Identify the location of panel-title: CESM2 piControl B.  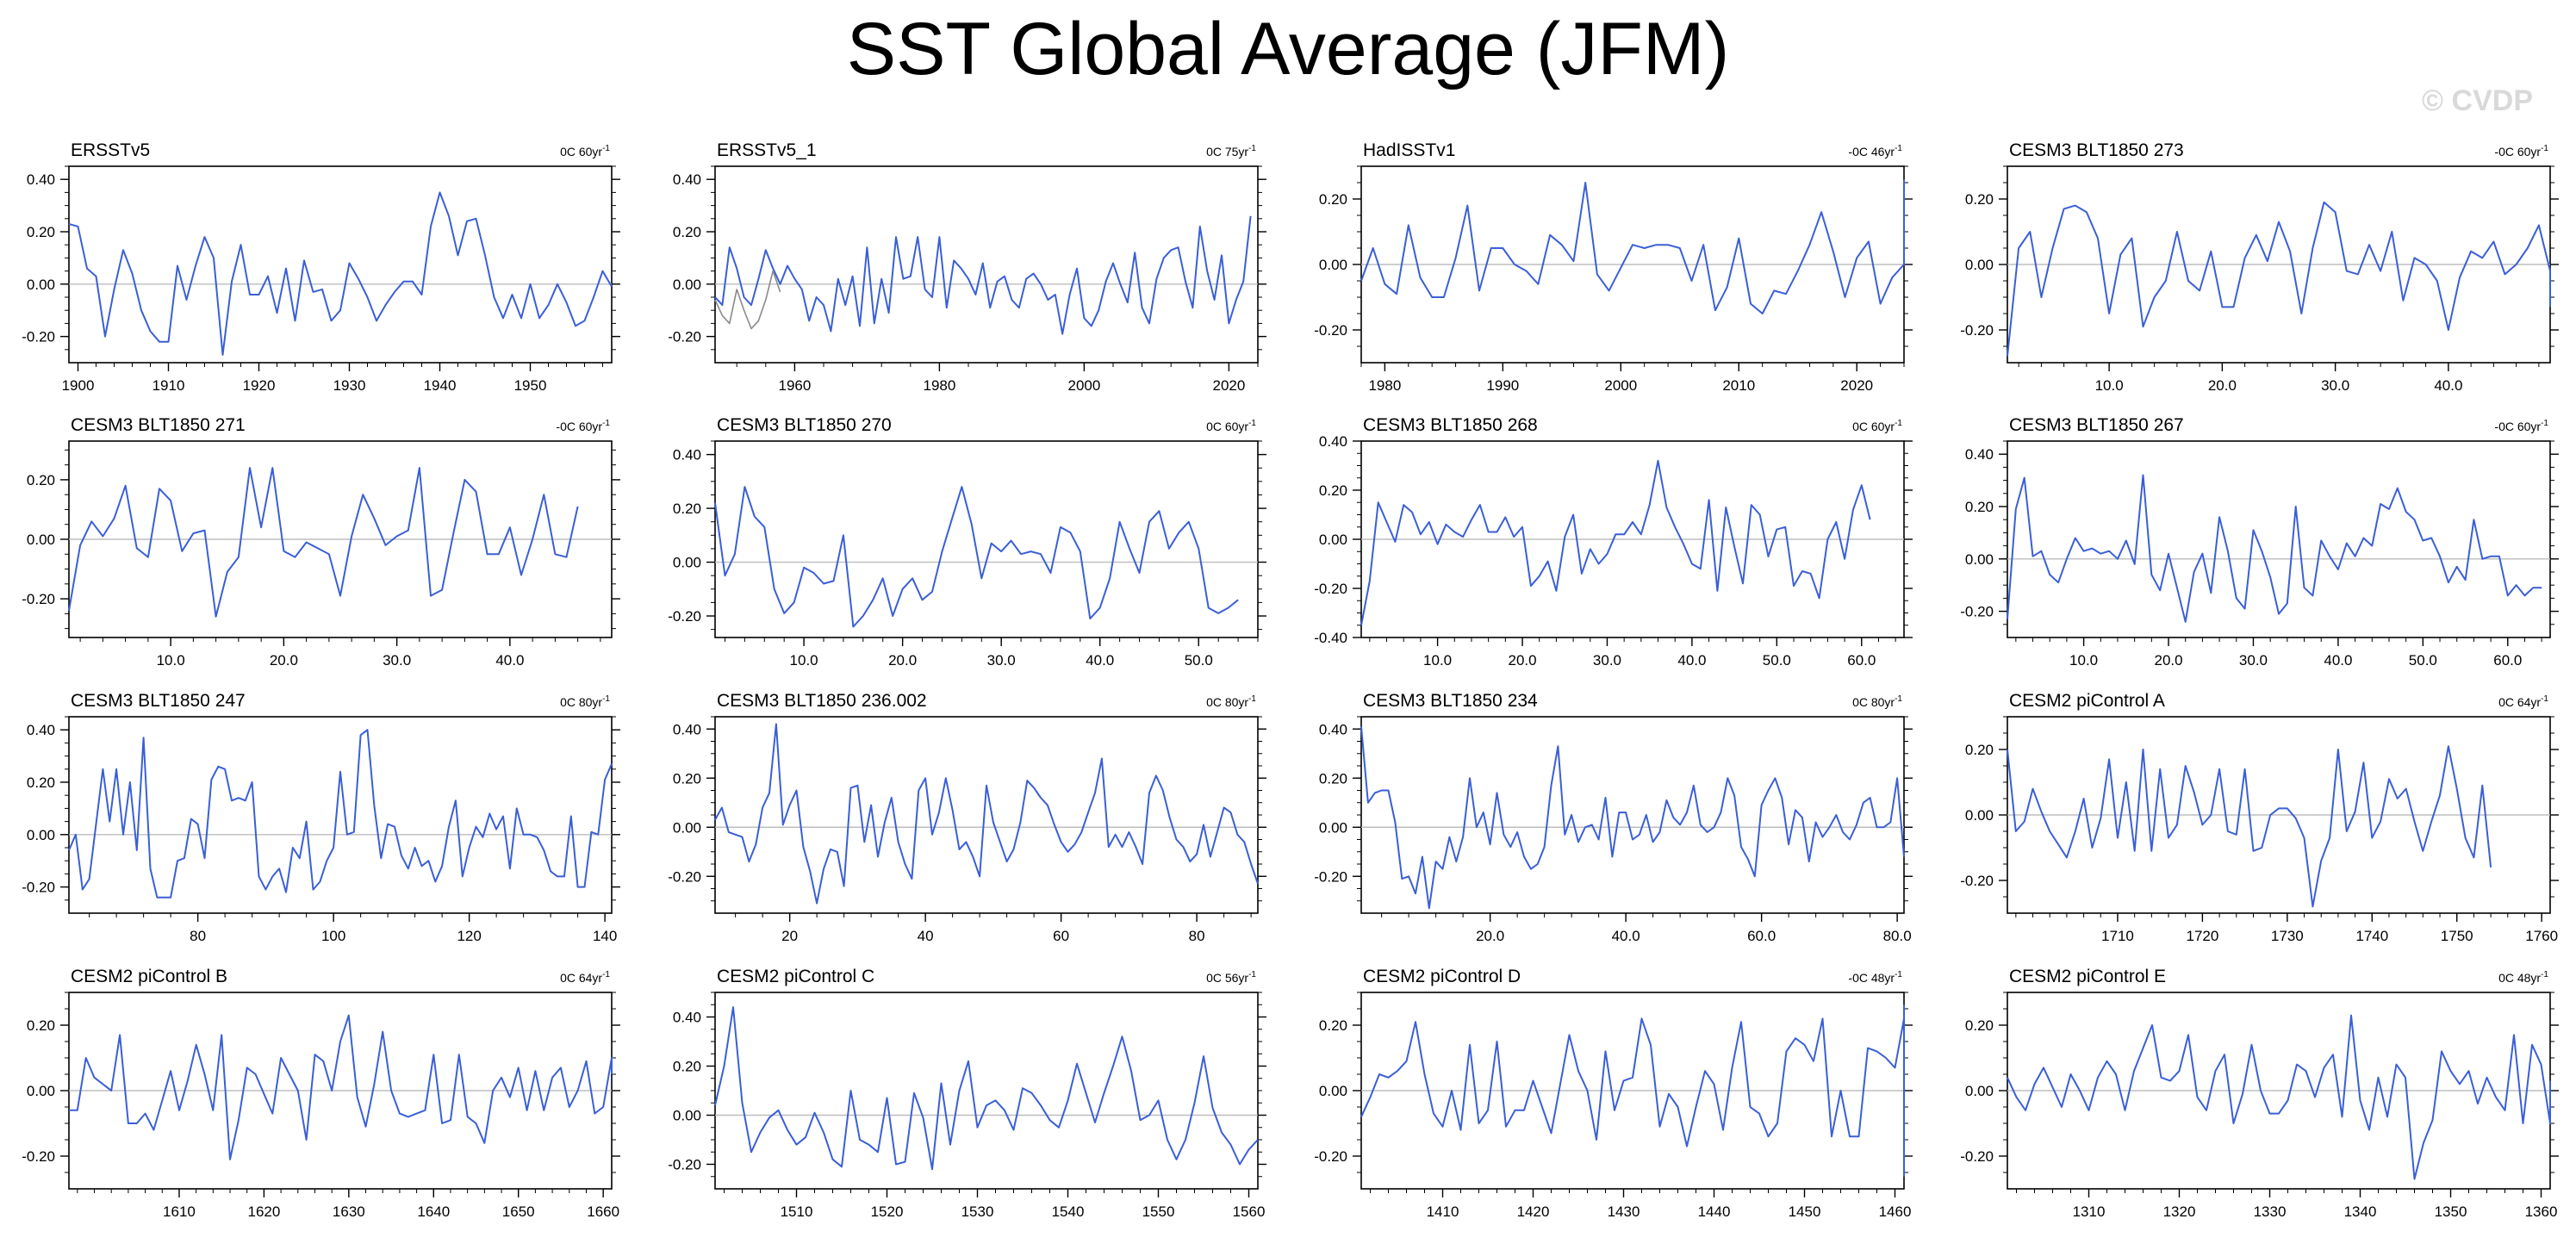
(149, 977).